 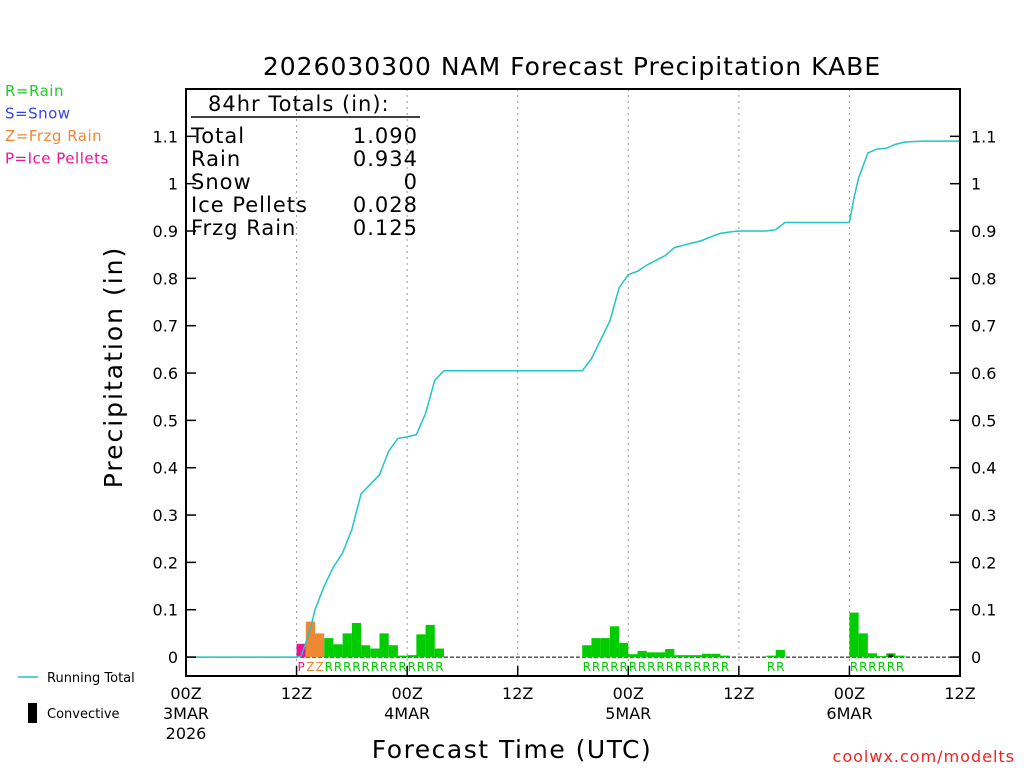 What do you see at coordinates (385, 159) in the screenshot?
I see `totals-row-value: 0.934` at bounding box center [385, 159].